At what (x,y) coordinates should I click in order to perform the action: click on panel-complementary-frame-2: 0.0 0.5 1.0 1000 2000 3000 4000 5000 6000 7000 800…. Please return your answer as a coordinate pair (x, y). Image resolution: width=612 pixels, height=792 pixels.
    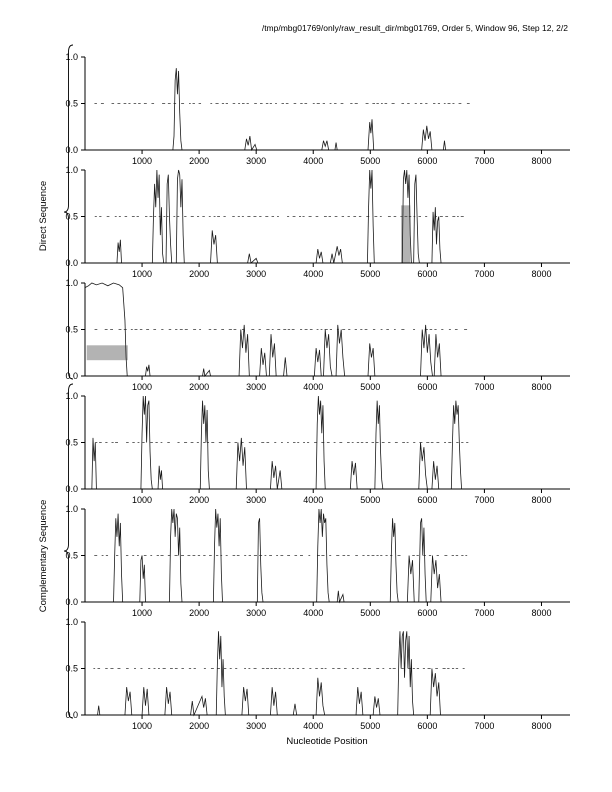
    Looking at the image, I should click on (317, 561).